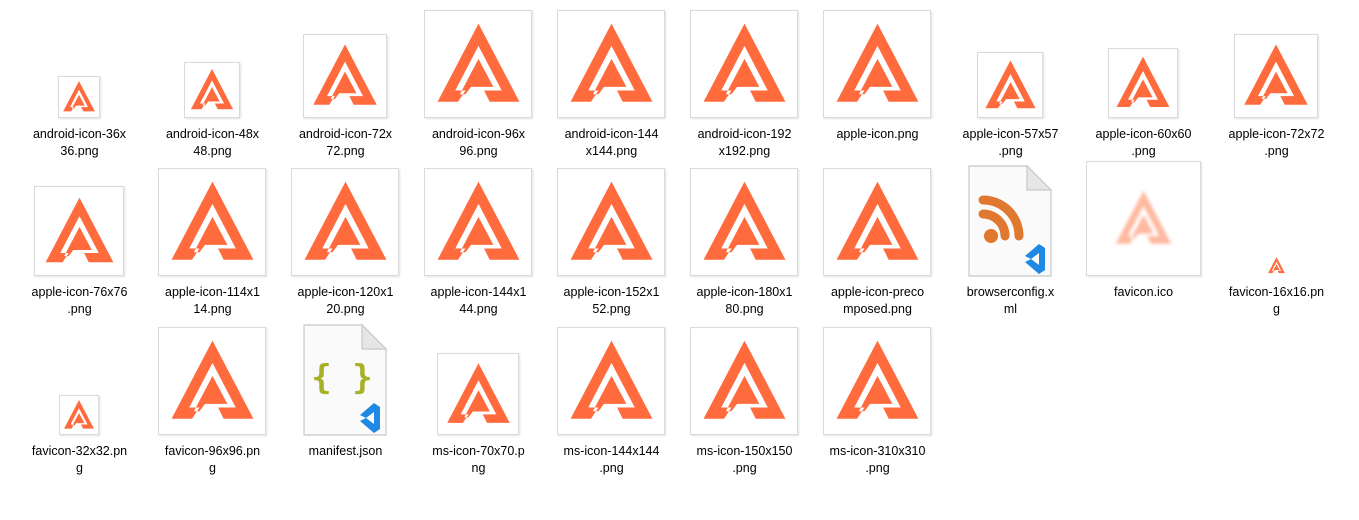 Image resolution: width=1359 pixels, height=520 pixels. I want to click on file-item: favicon-32x32.pn g, so click(79, 404).